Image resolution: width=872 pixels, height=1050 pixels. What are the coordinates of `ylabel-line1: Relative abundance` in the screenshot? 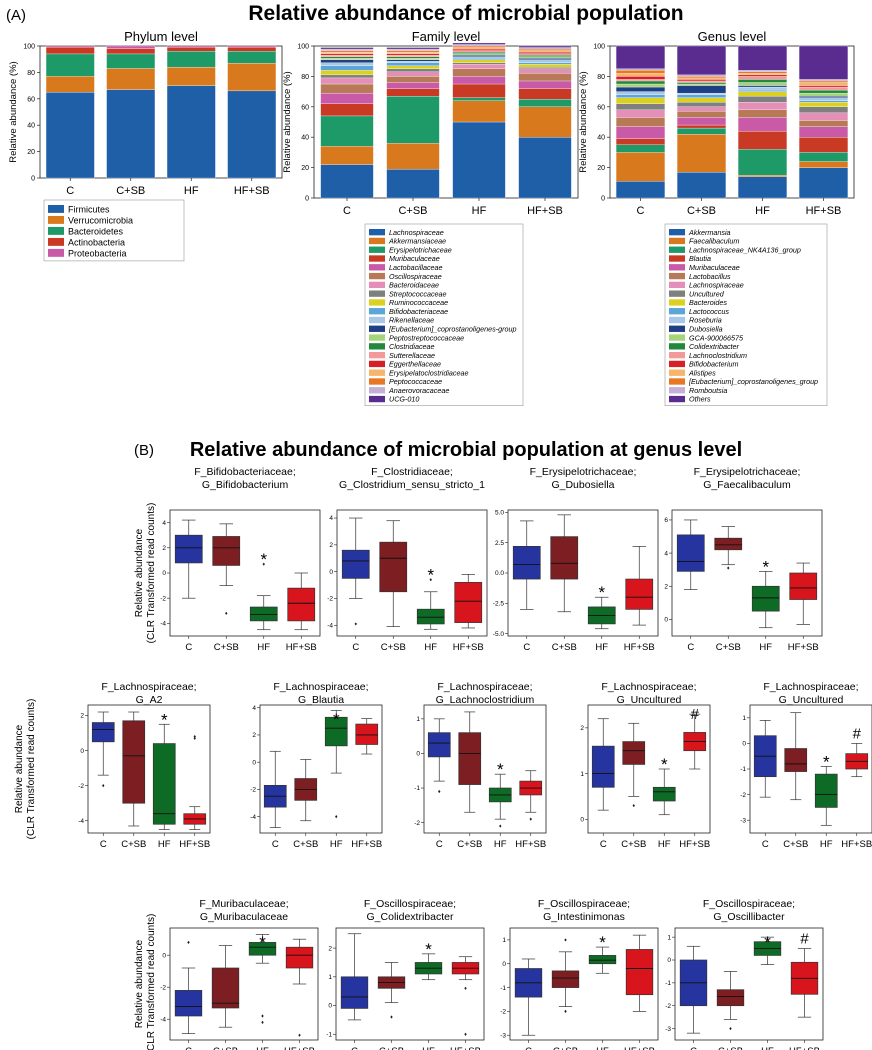 It's located at (139, 983).